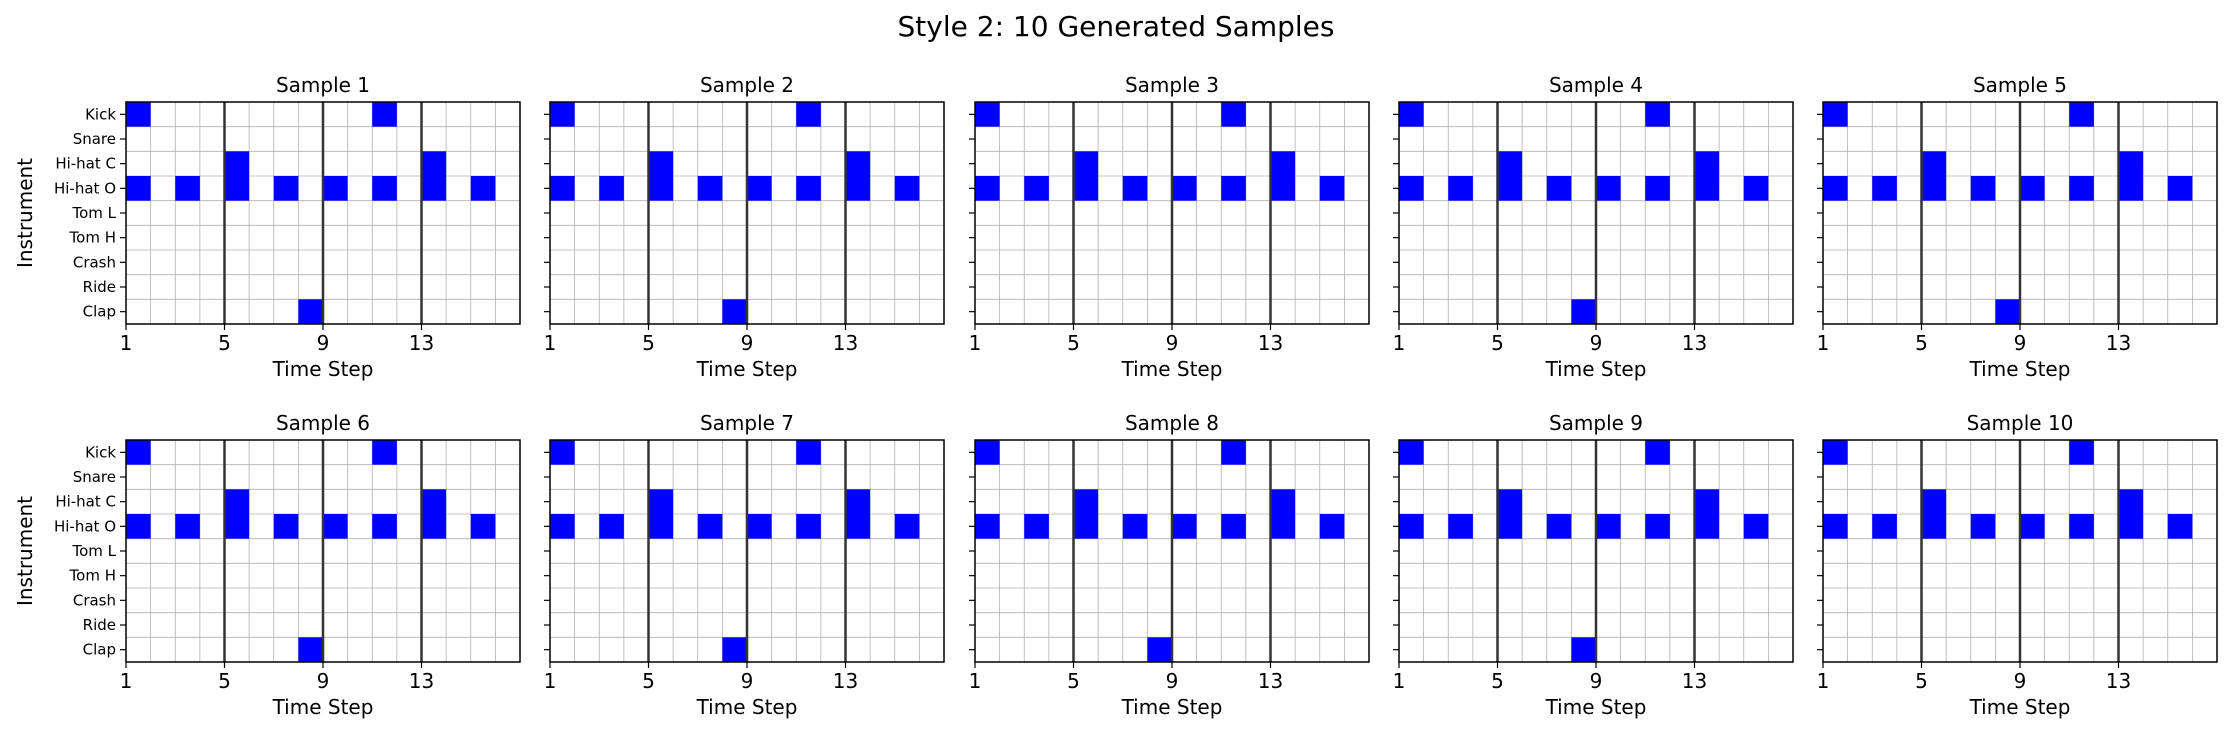 The height and width of the screenshot is (740, 2233). What do you see at coordinates (1593, 565) in the screenshot?
I see `sample-panel: Sample 9 1 5 9 13 Time Step` at bounding box center [1593, 565].